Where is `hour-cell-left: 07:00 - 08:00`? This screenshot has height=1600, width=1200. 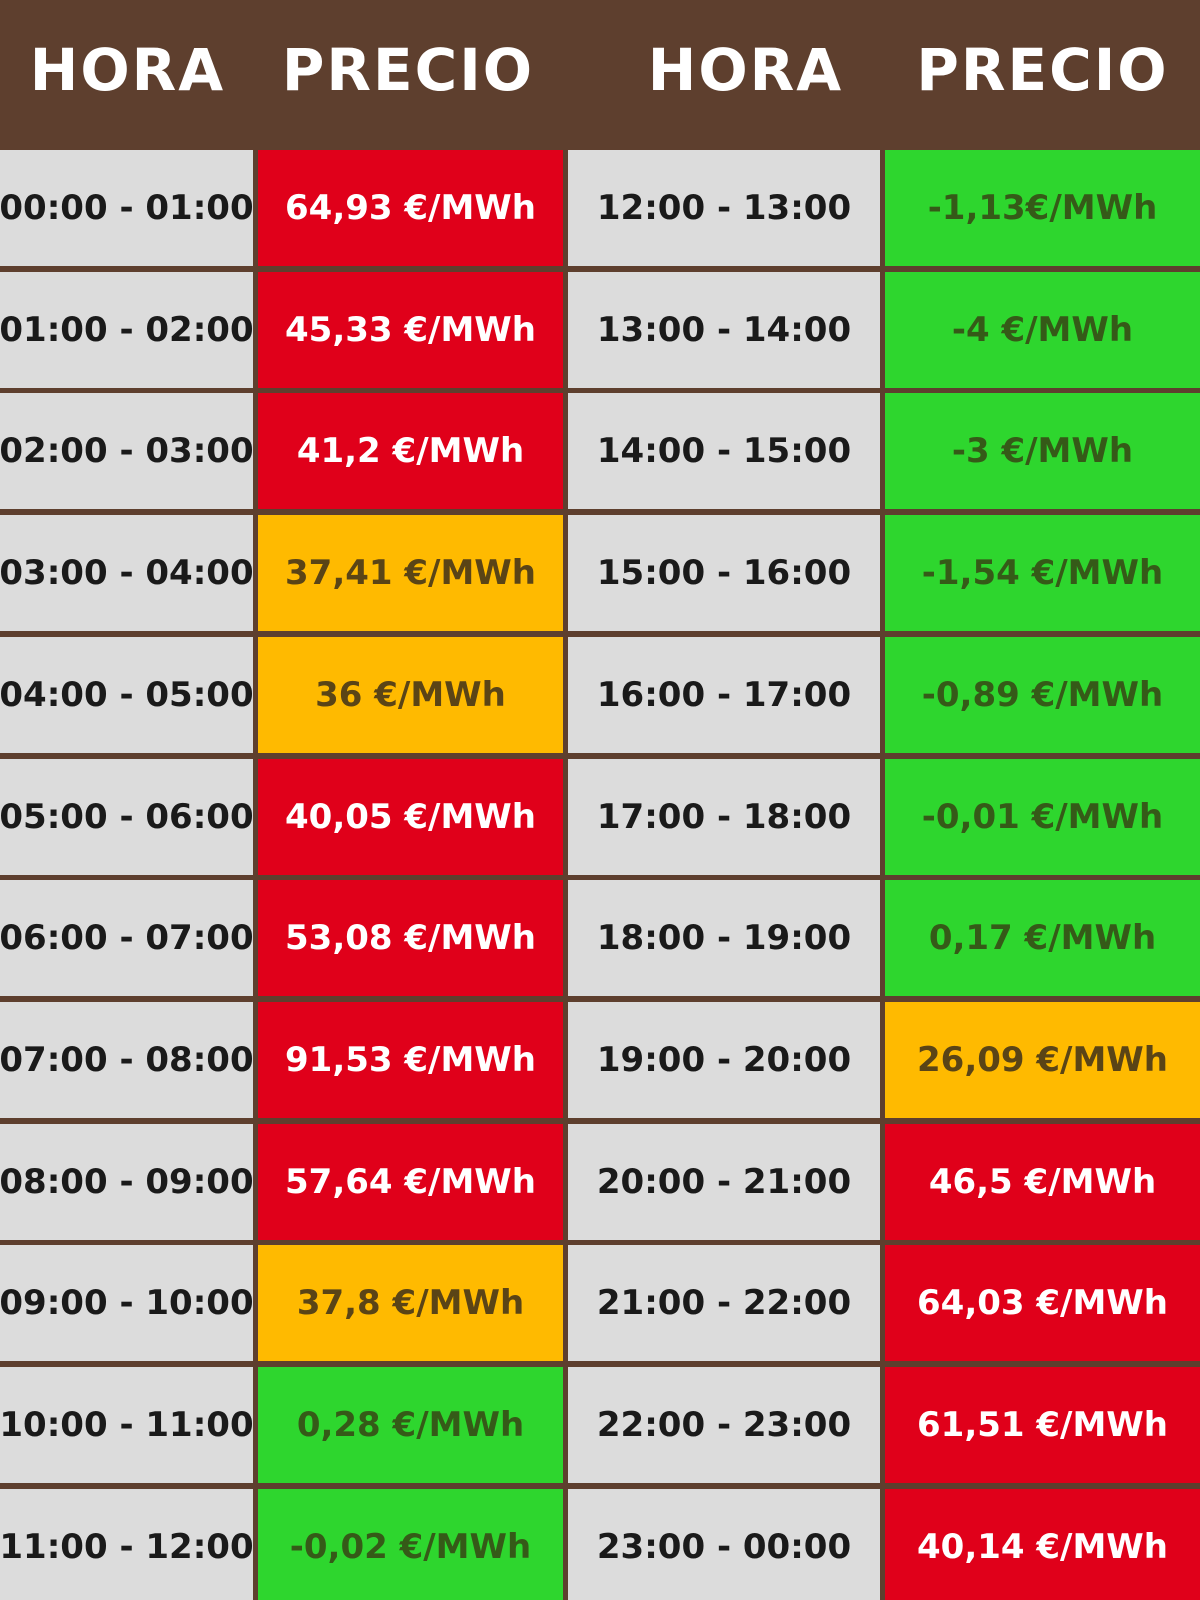
hour-cell-left: 07:00 - 08:00 is located at coordinates (126, 1059).